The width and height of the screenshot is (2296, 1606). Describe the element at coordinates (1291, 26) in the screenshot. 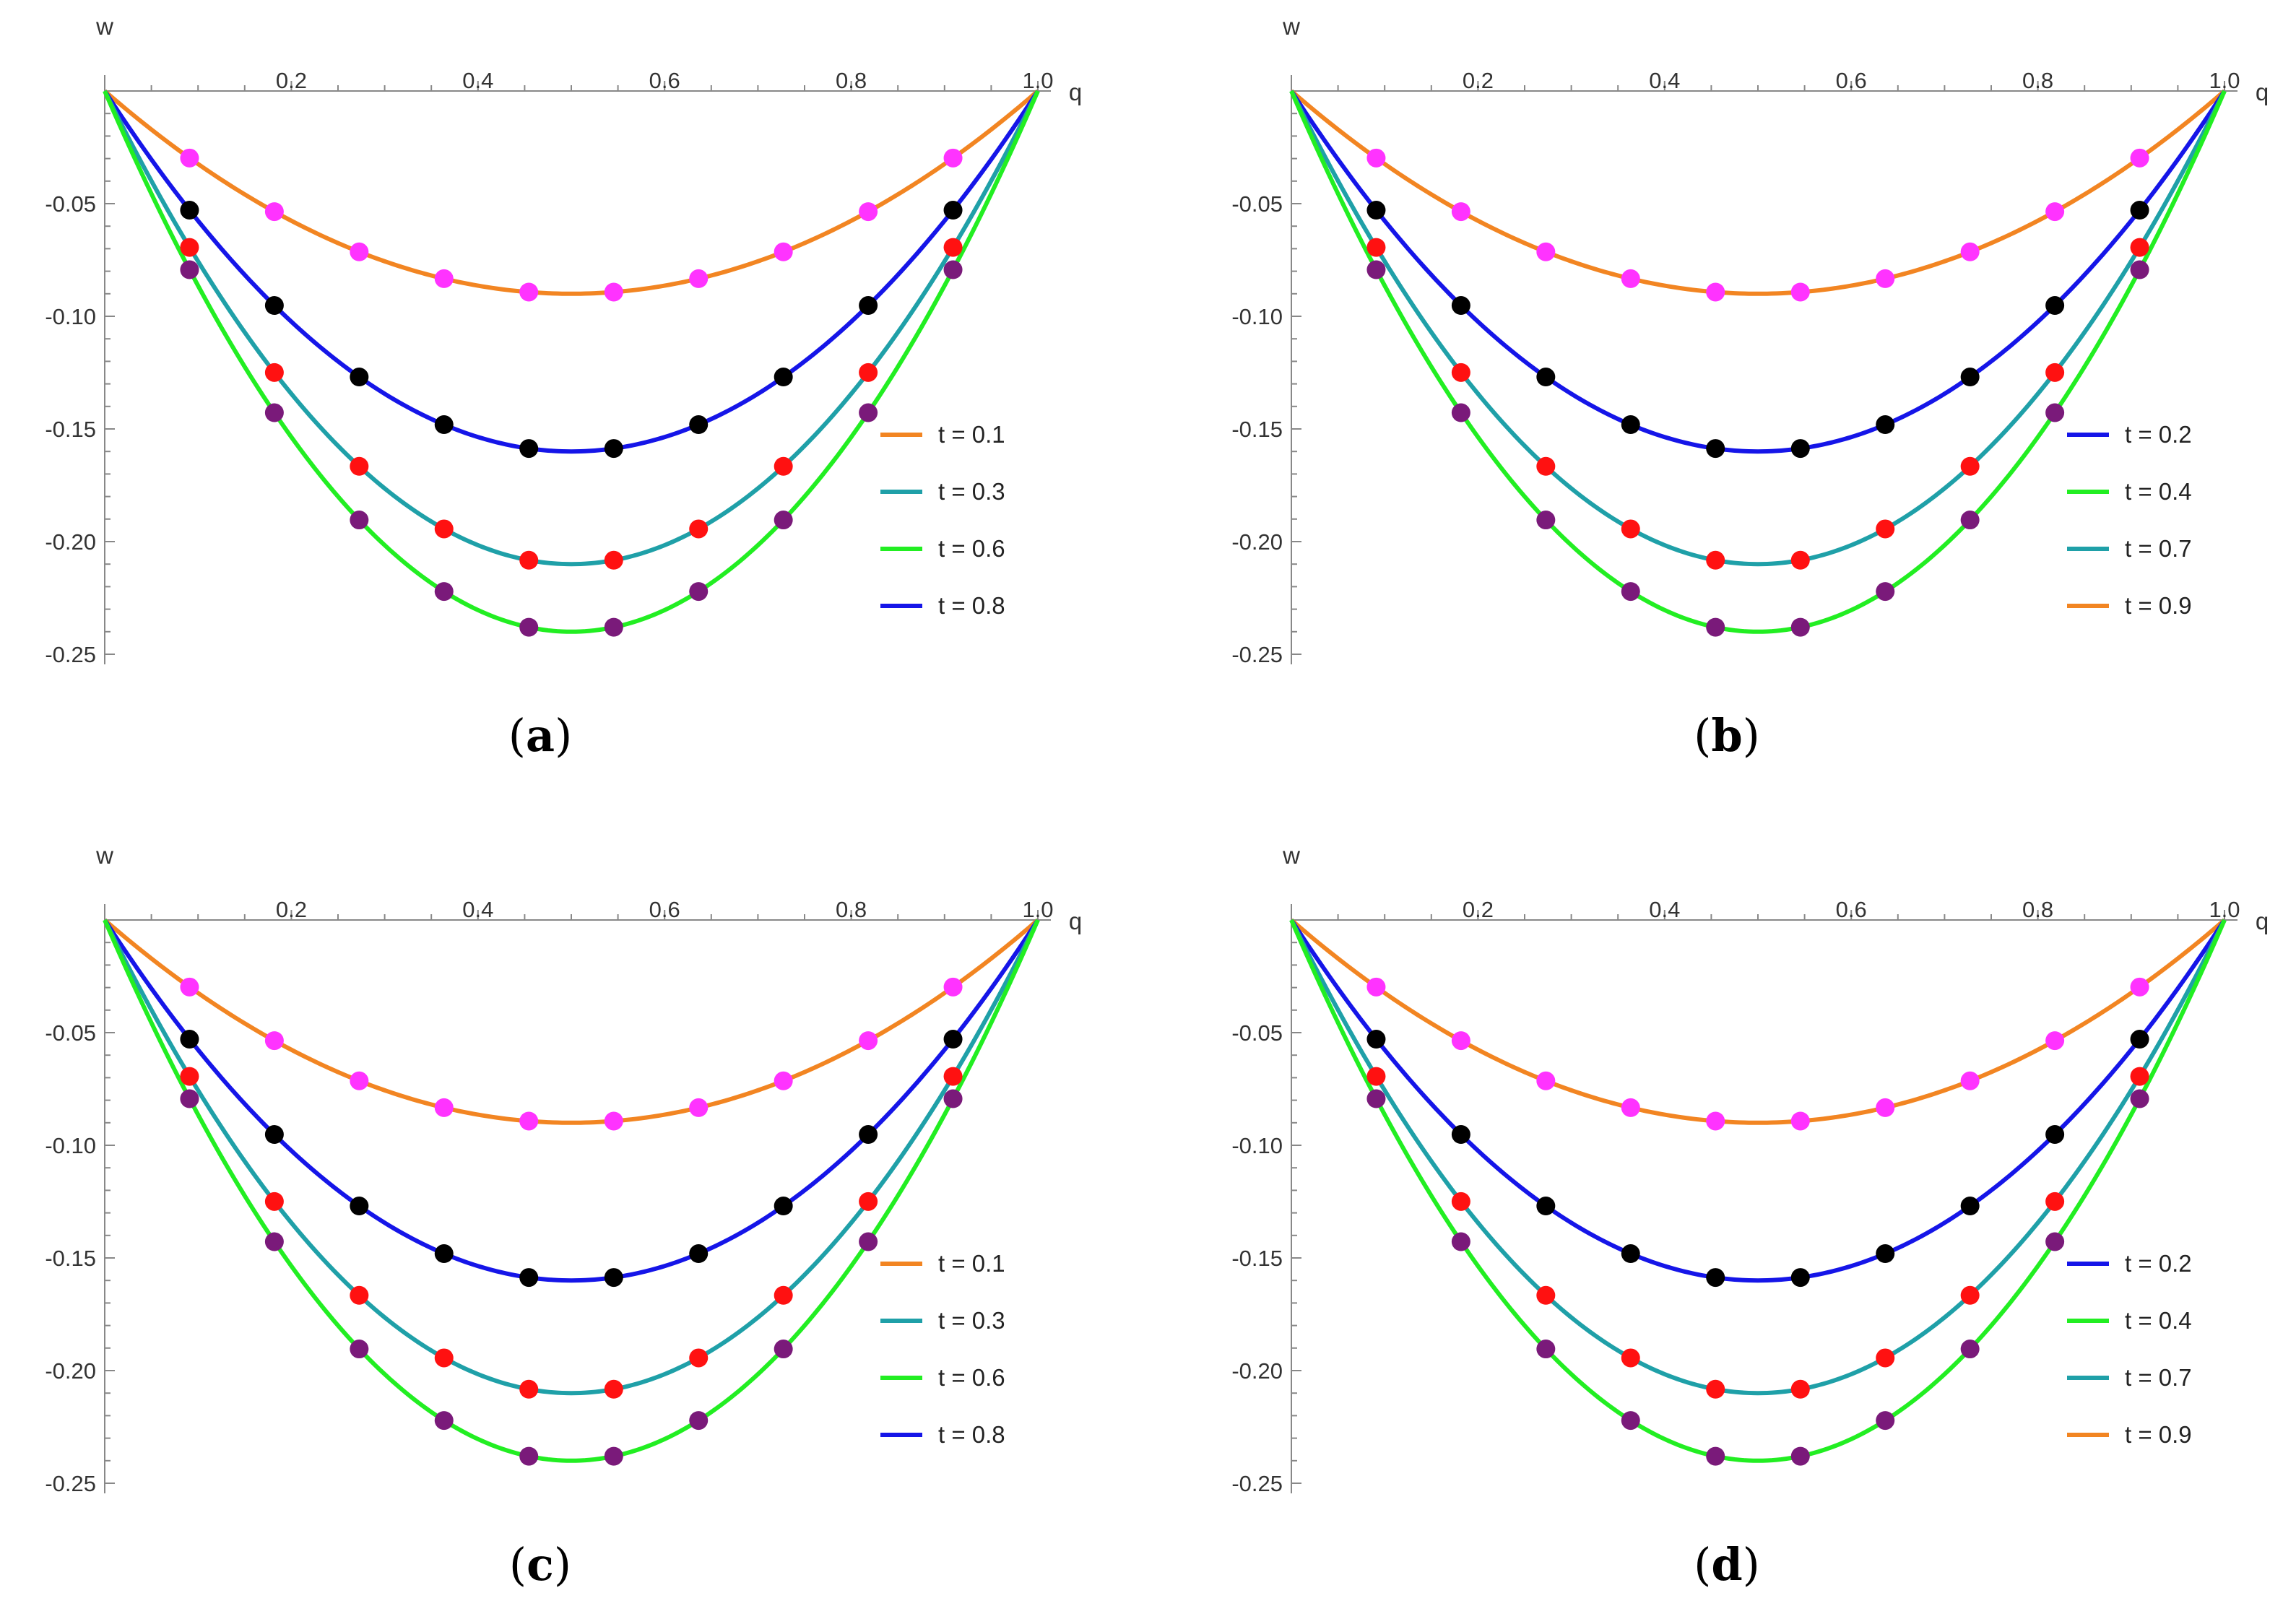

I see `y-axis-label: w` at that location.